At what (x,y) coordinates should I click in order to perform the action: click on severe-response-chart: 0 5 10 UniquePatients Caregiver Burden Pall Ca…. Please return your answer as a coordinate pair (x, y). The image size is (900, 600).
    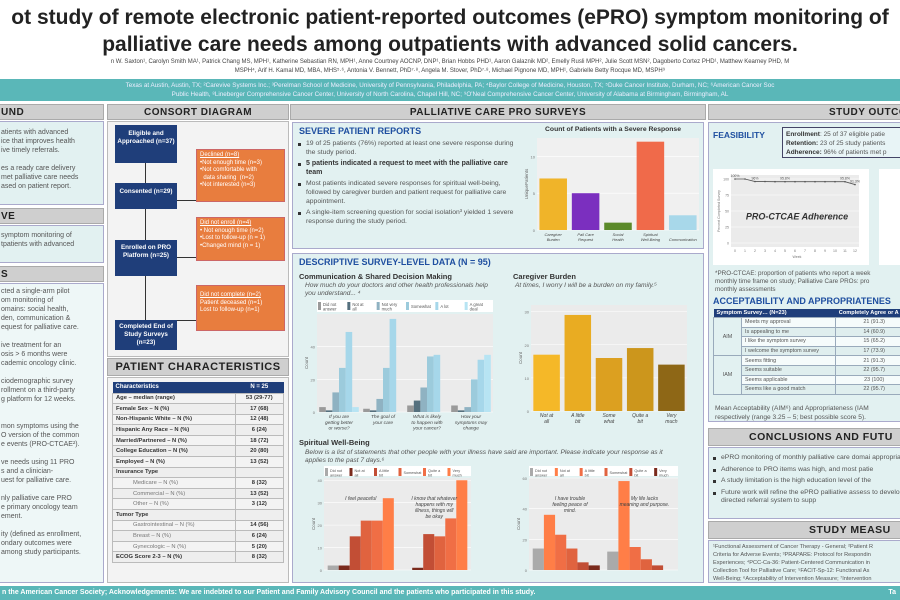
    Looking at the image, I should click on (611, 190).